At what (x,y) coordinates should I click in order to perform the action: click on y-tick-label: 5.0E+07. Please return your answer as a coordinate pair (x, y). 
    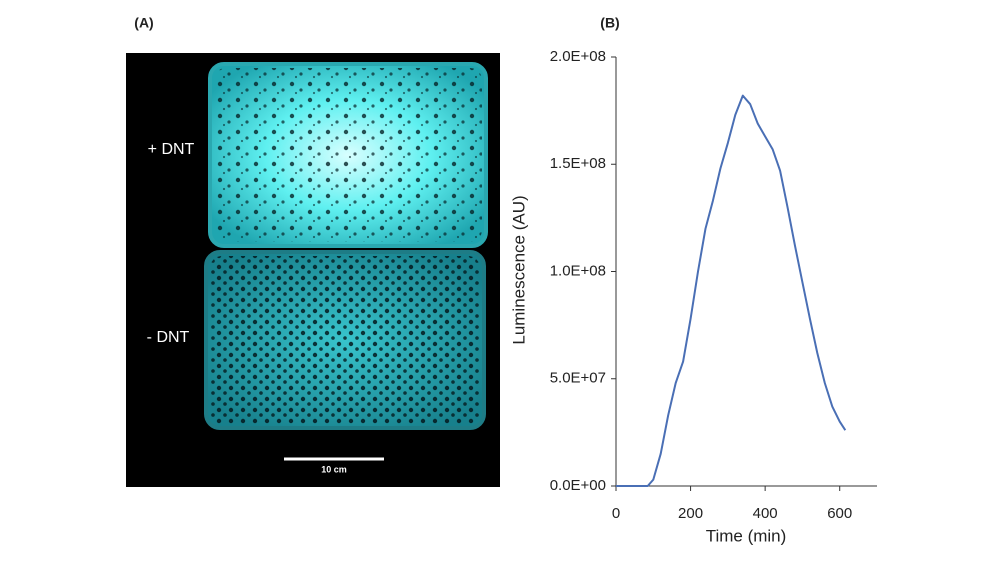
    Looking at the image, I should click on (578, 378).